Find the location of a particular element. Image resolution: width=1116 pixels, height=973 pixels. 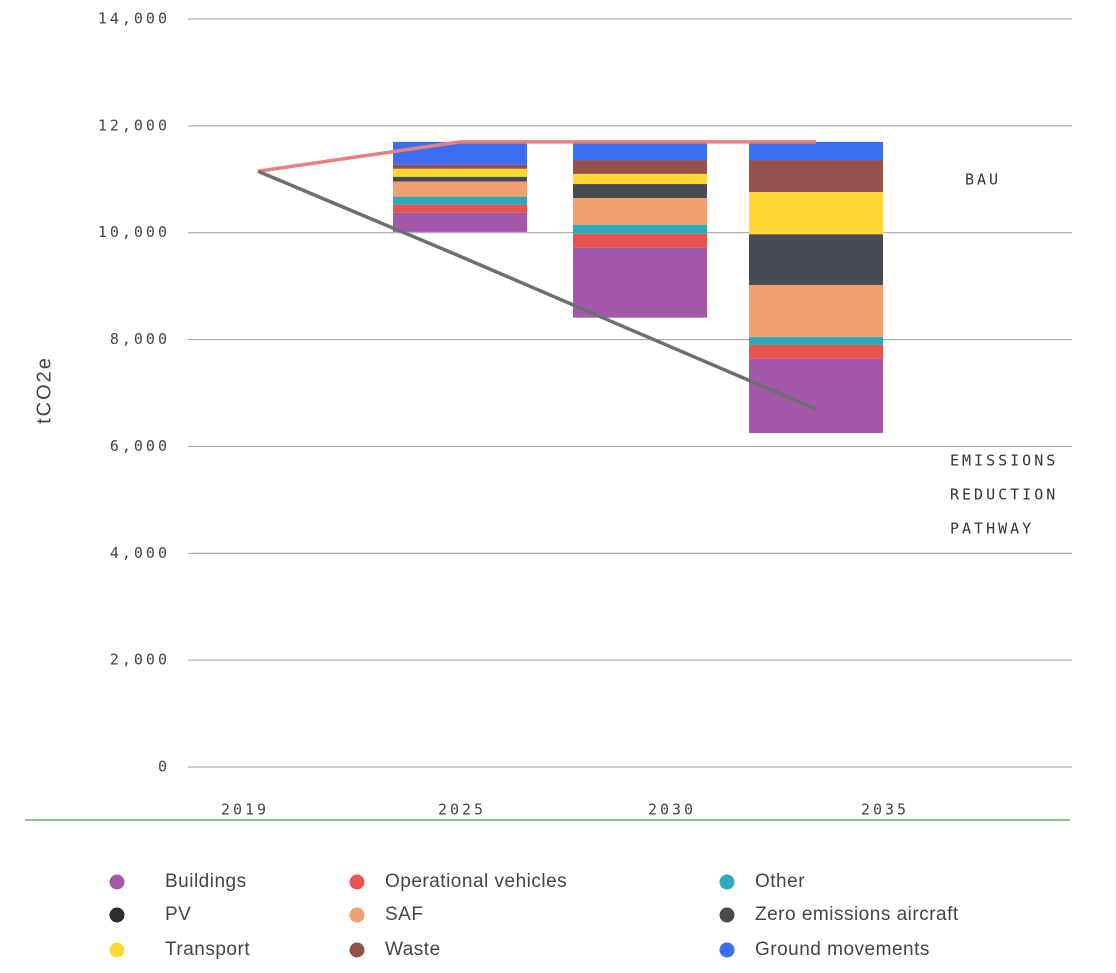

line-label: REDUCTION is located at coordinates (1004, 495).